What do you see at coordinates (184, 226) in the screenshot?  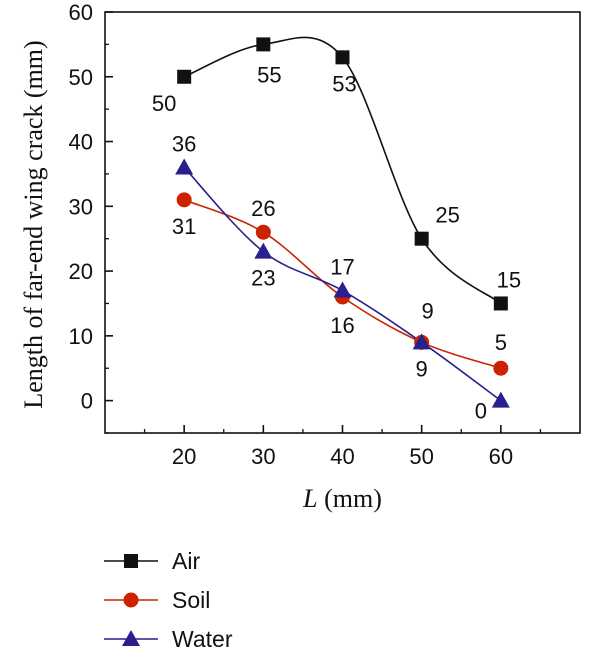 I see `soil-data-label: 31` at bounding box center [184, 226].